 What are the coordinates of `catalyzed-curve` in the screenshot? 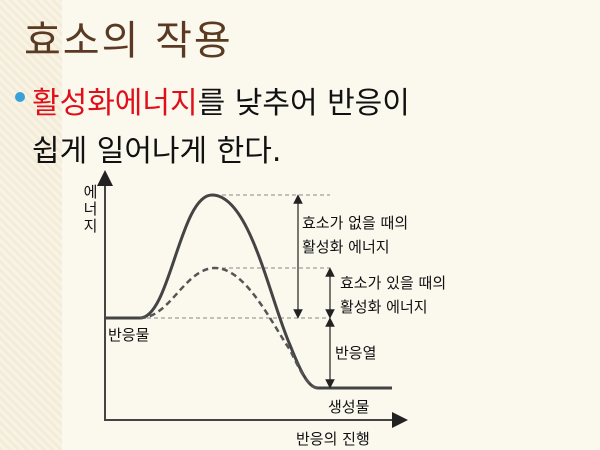 It's located at (229, 328).